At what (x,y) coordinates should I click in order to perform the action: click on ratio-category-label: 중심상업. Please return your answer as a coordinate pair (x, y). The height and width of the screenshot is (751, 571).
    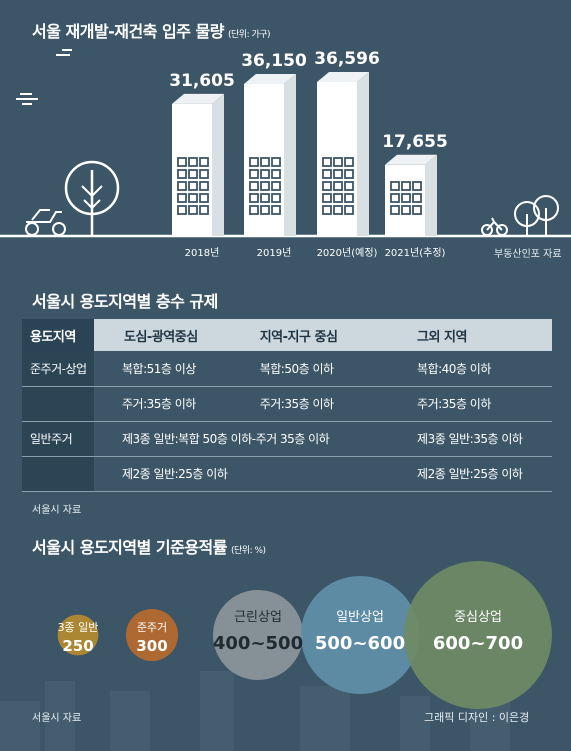
    Looking at the image, I should click on (478, 617).